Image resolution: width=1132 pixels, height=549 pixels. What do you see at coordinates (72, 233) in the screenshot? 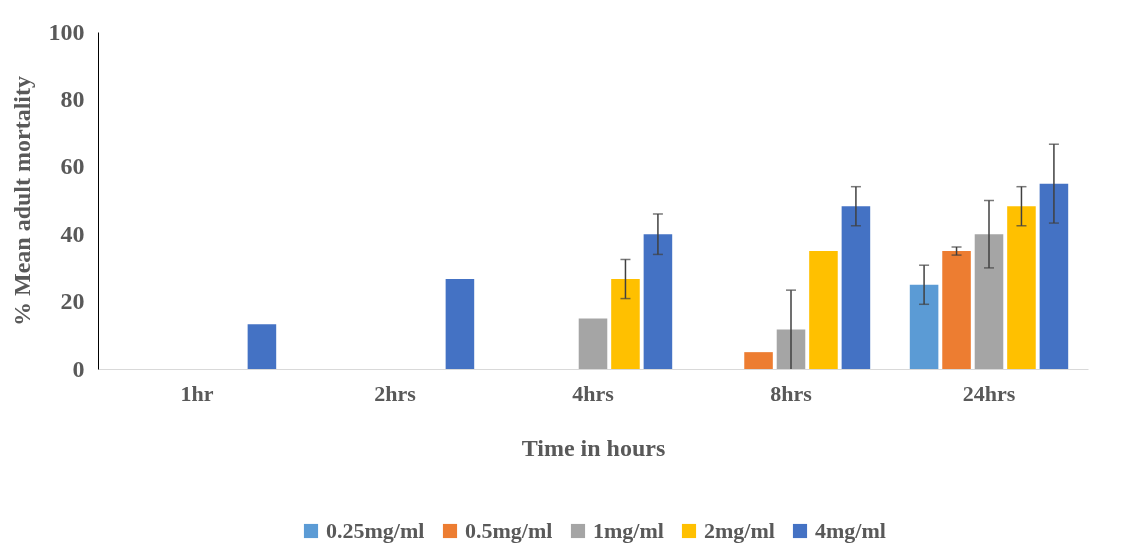
I see `y-tick-label: 40` at bounding box center [72, 233].